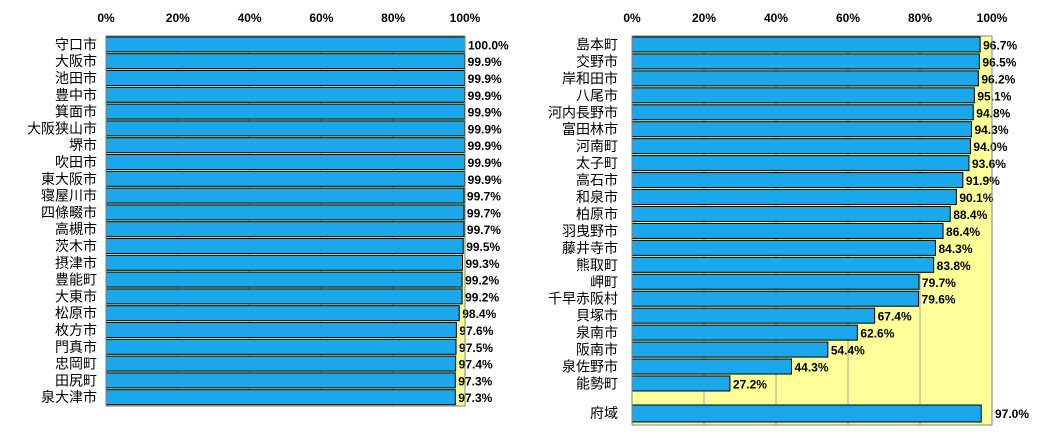 The image size is (1049, 437). What do you see at coordinates (983, 181) in the screenshot?
I see `chart2-data-label: 91.9%` at bounding box center [983, 181].